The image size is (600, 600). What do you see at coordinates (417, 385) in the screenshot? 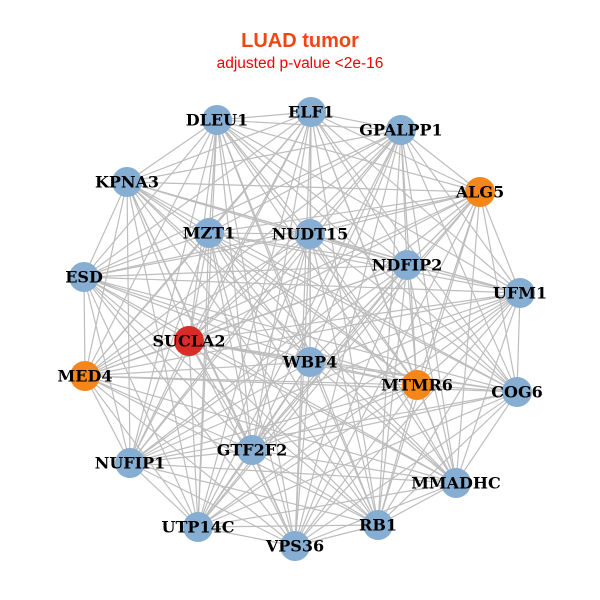
I see `node-mtmr6` at bounding box center [417, 385].